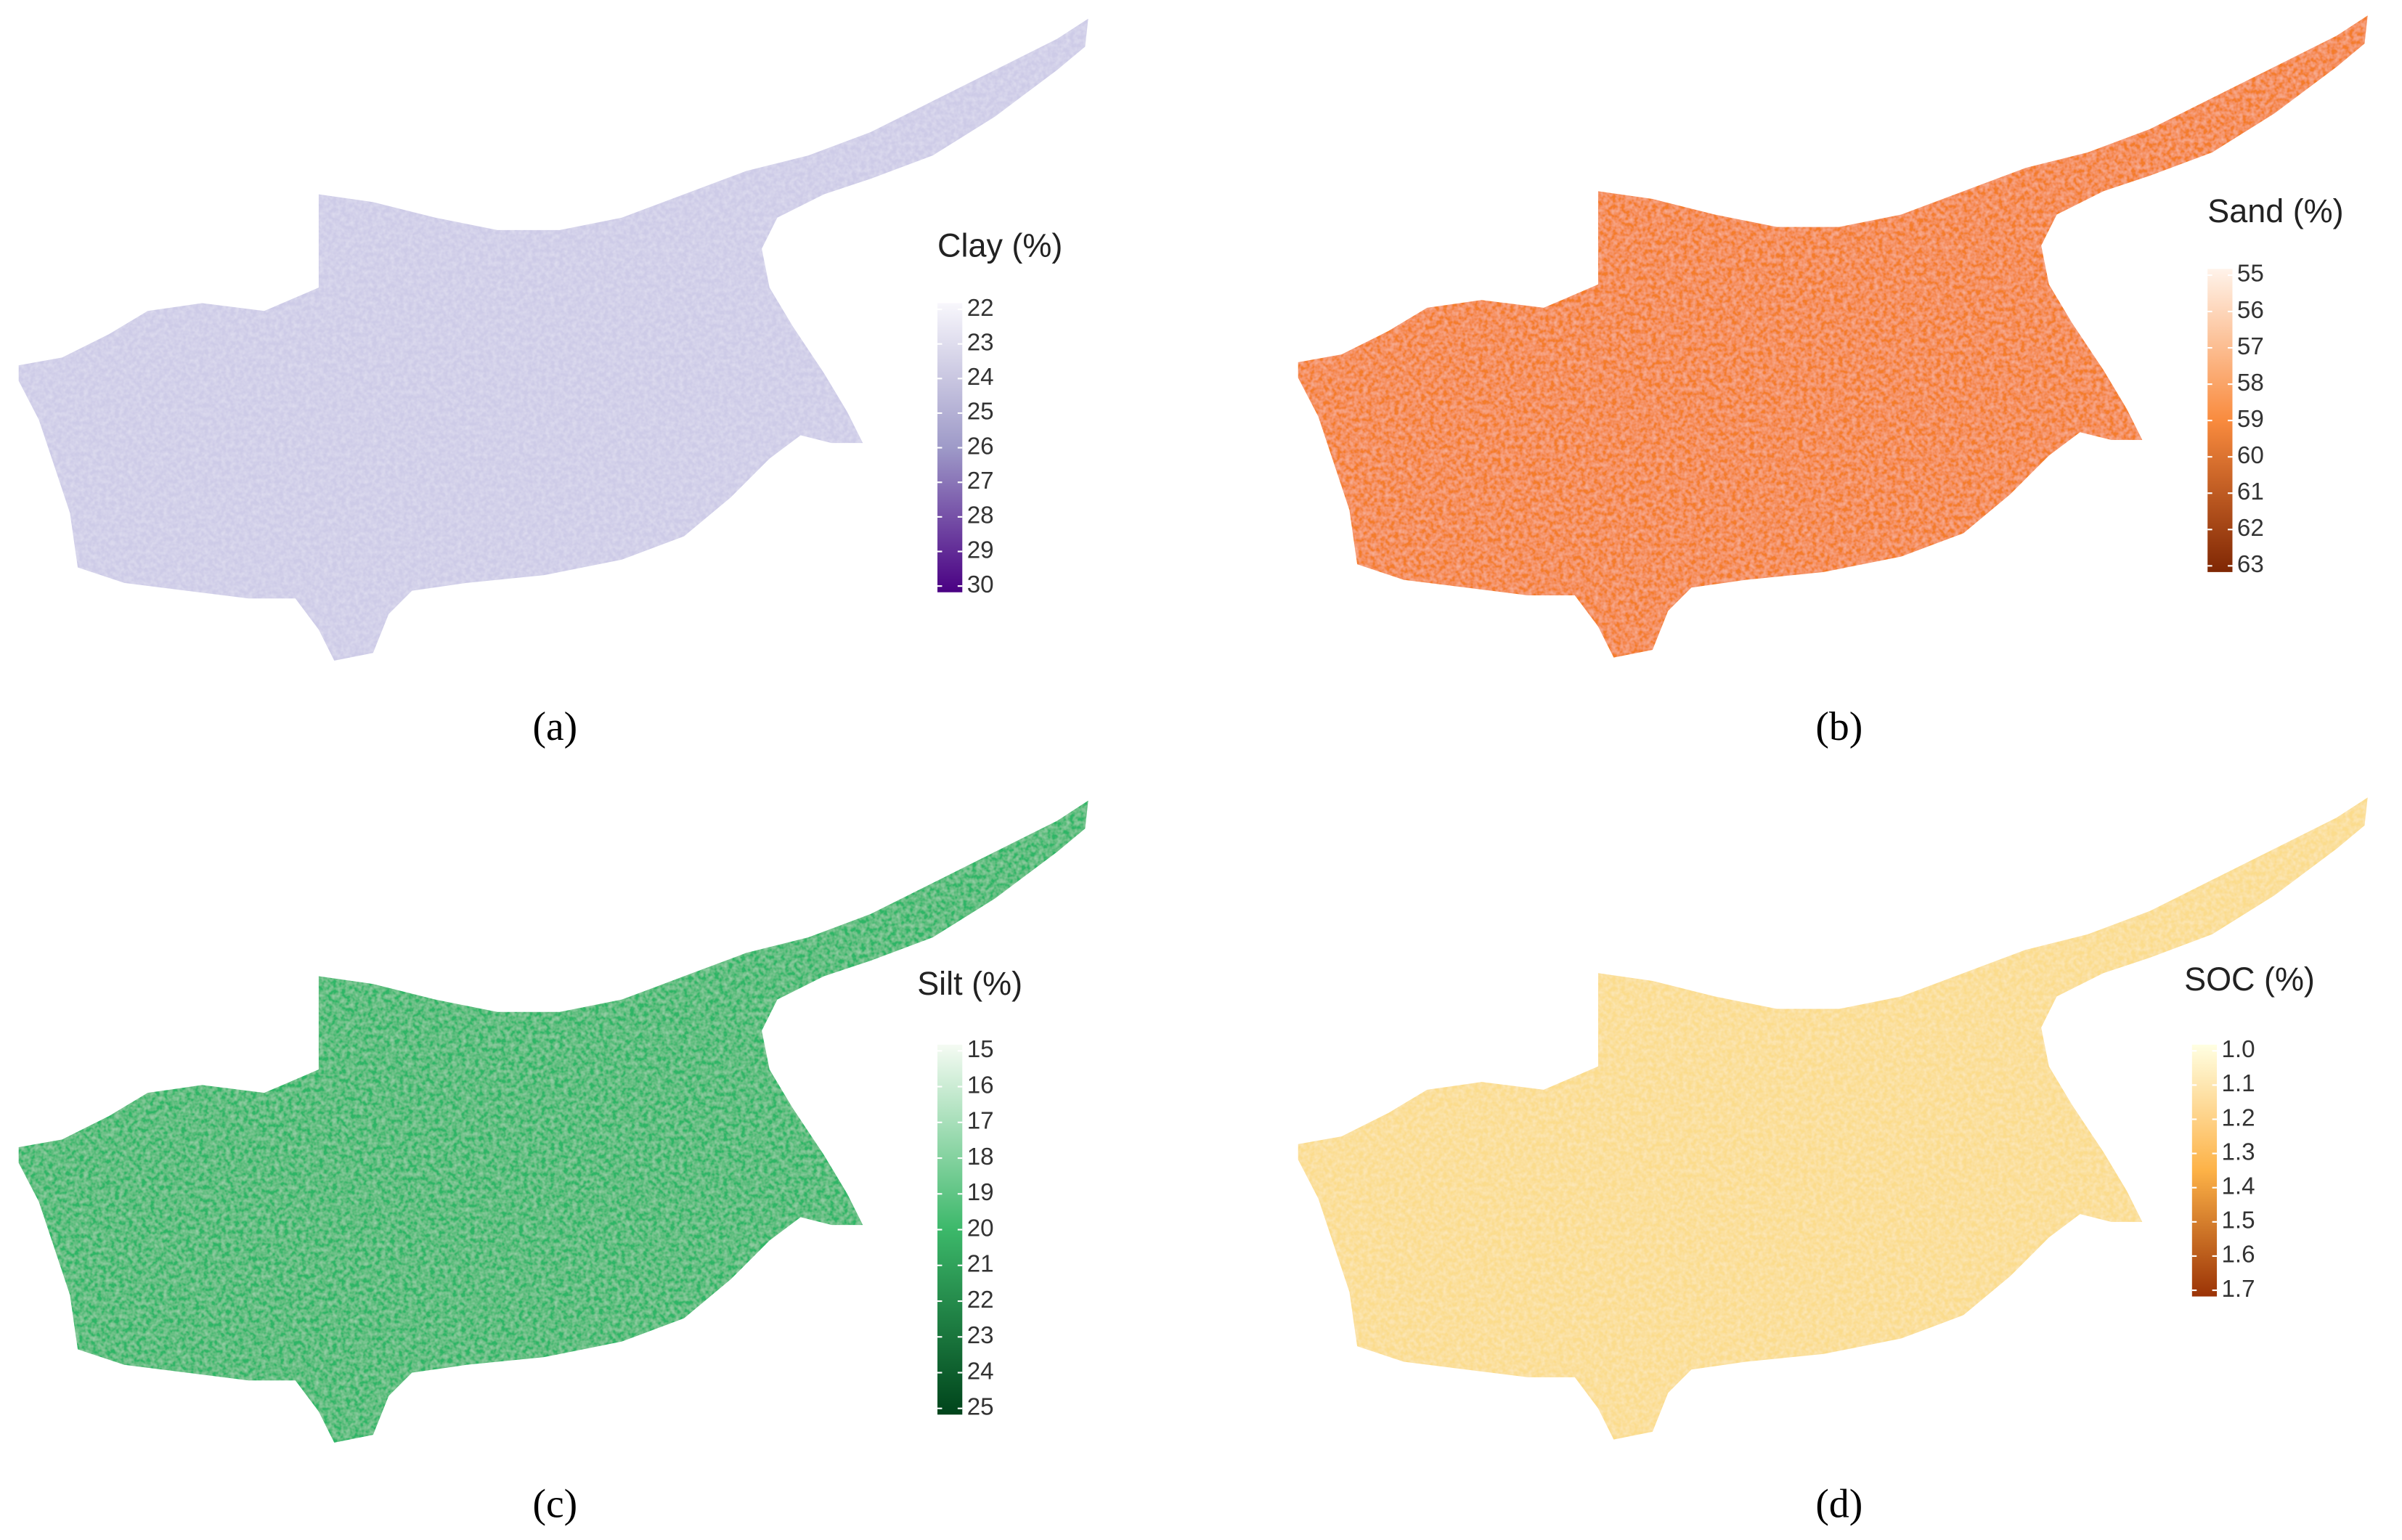 Image resolution: width=2402 pixels, height=1540 pixels. Describe the element at coordinates (980, 1085) in the screenshot. I see `tick-label: 16` at that location.